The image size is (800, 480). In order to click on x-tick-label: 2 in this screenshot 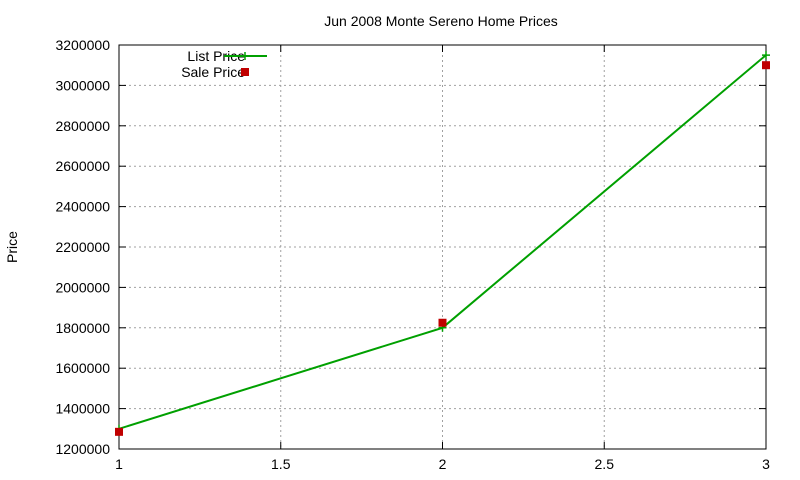, I will do `click(443, 464)`.